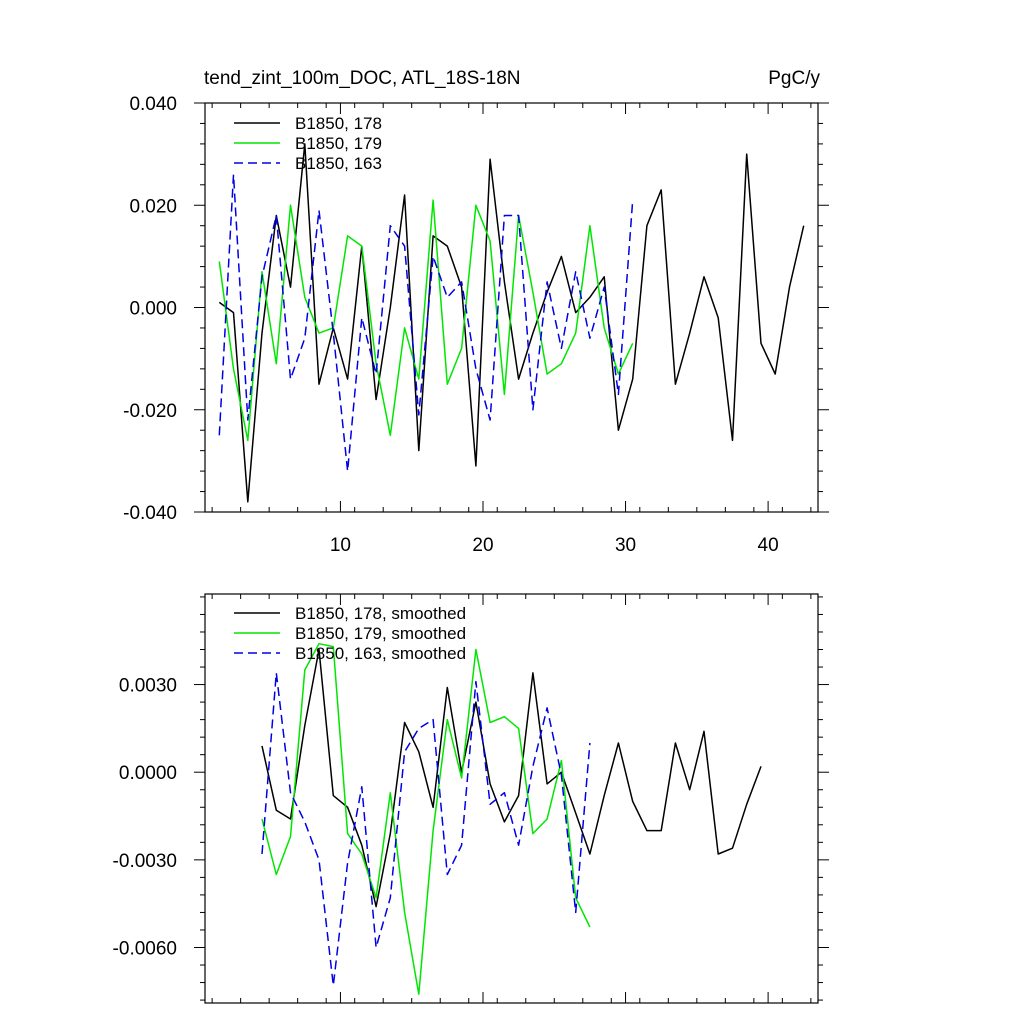  What do you see at coordinates (145, 861) in the screenshot?
I see `y-tick-label: -0.0030` at bounding box center [145, 861].